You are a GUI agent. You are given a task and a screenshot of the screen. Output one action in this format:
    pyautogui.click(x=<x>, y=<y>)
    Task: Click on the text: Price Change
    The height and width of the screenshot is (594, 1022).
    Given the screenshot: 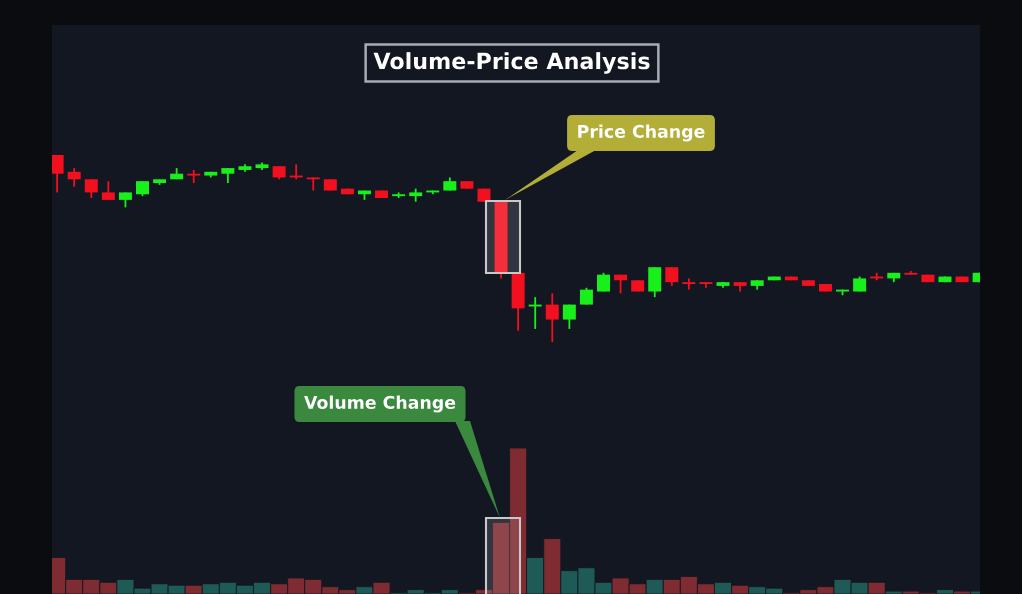 What is the action you would take?
    pyautogui.click(x=641, y=133)
    